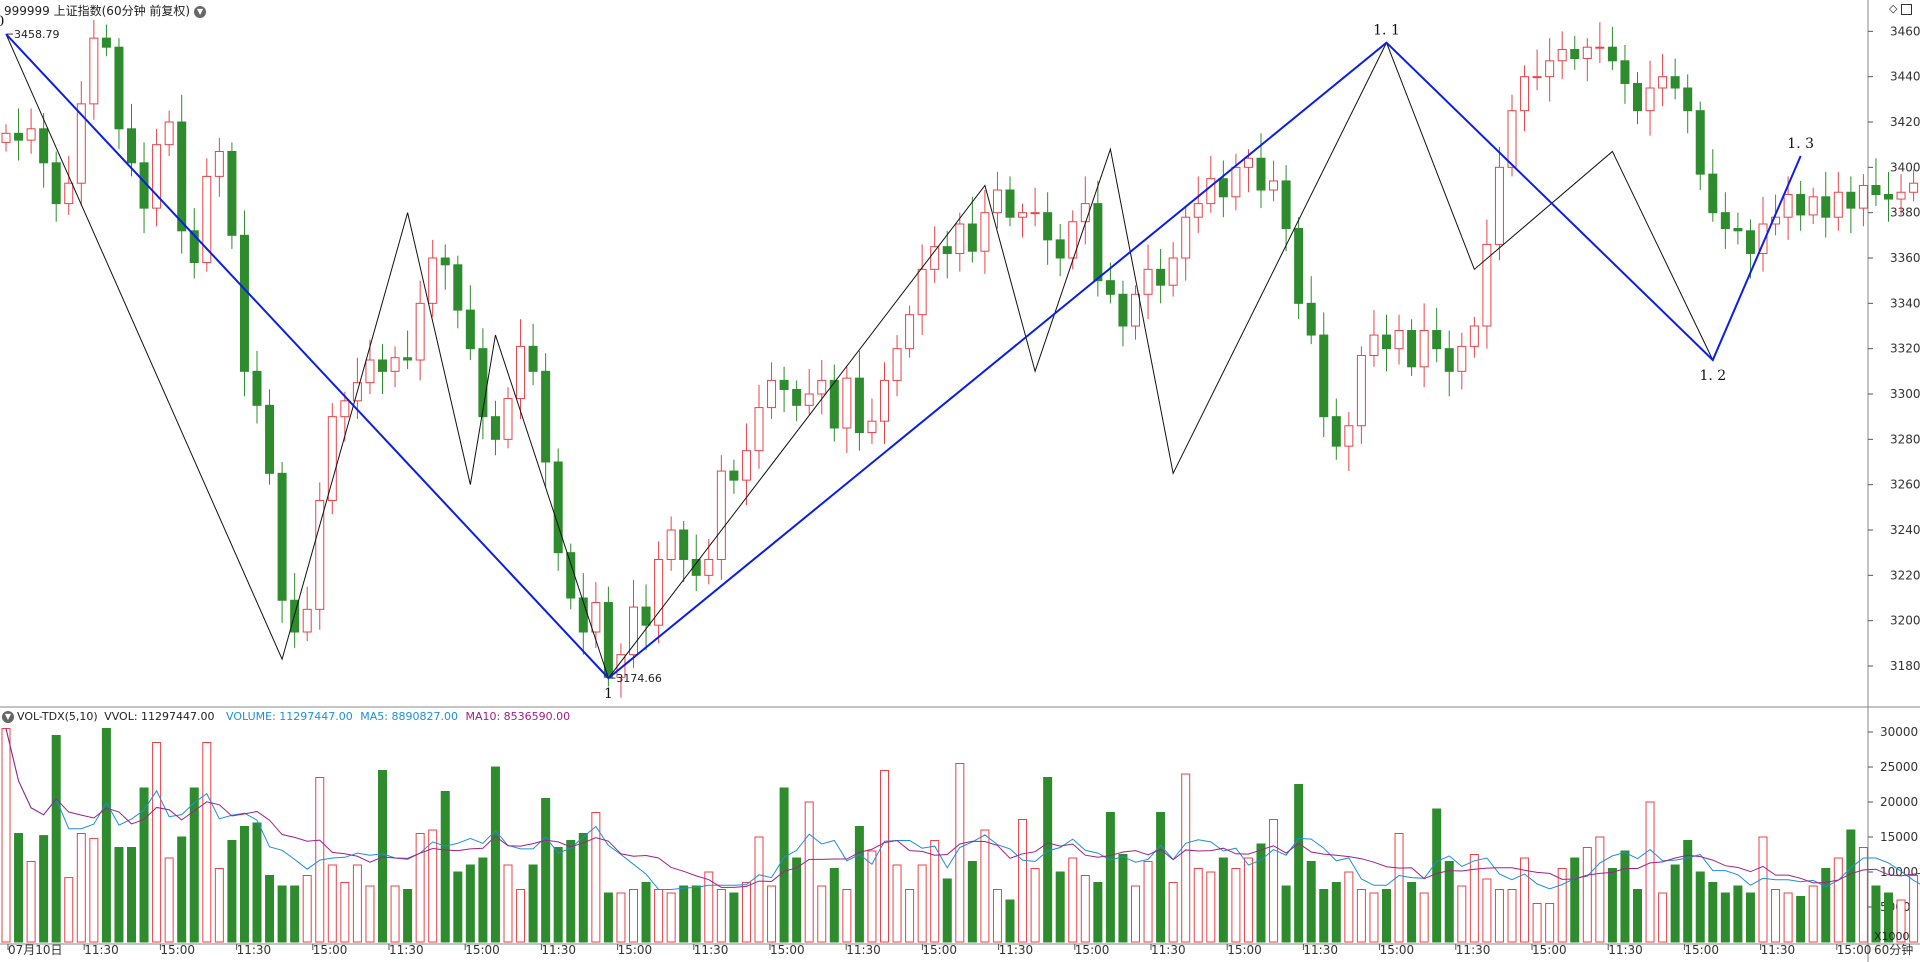 Image resolution: width=1920 pixels, height=962 pixels. Describe the element at coordinates (1899, 872) in the screenshot. I see `volume-tick-label: 10000` at that location.